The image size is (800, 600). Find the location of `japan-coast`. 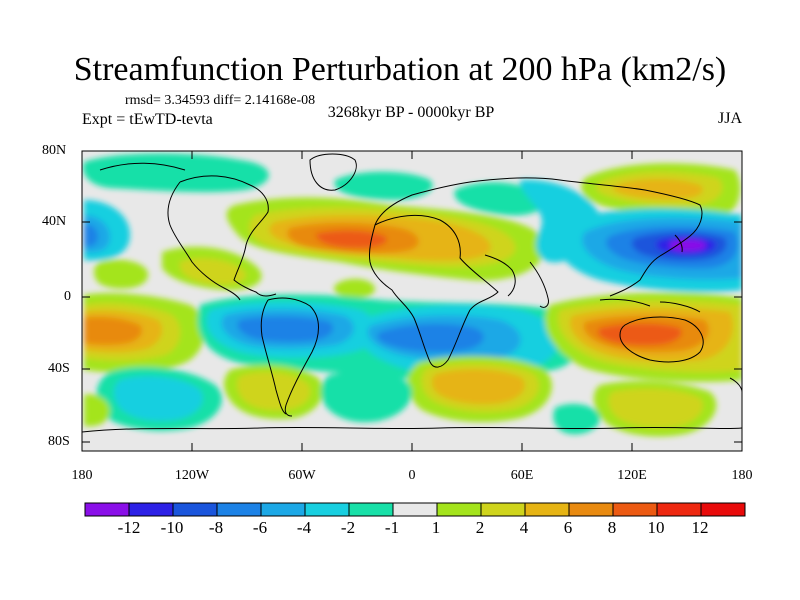

japan-coast is located at coordinates (678, 243).